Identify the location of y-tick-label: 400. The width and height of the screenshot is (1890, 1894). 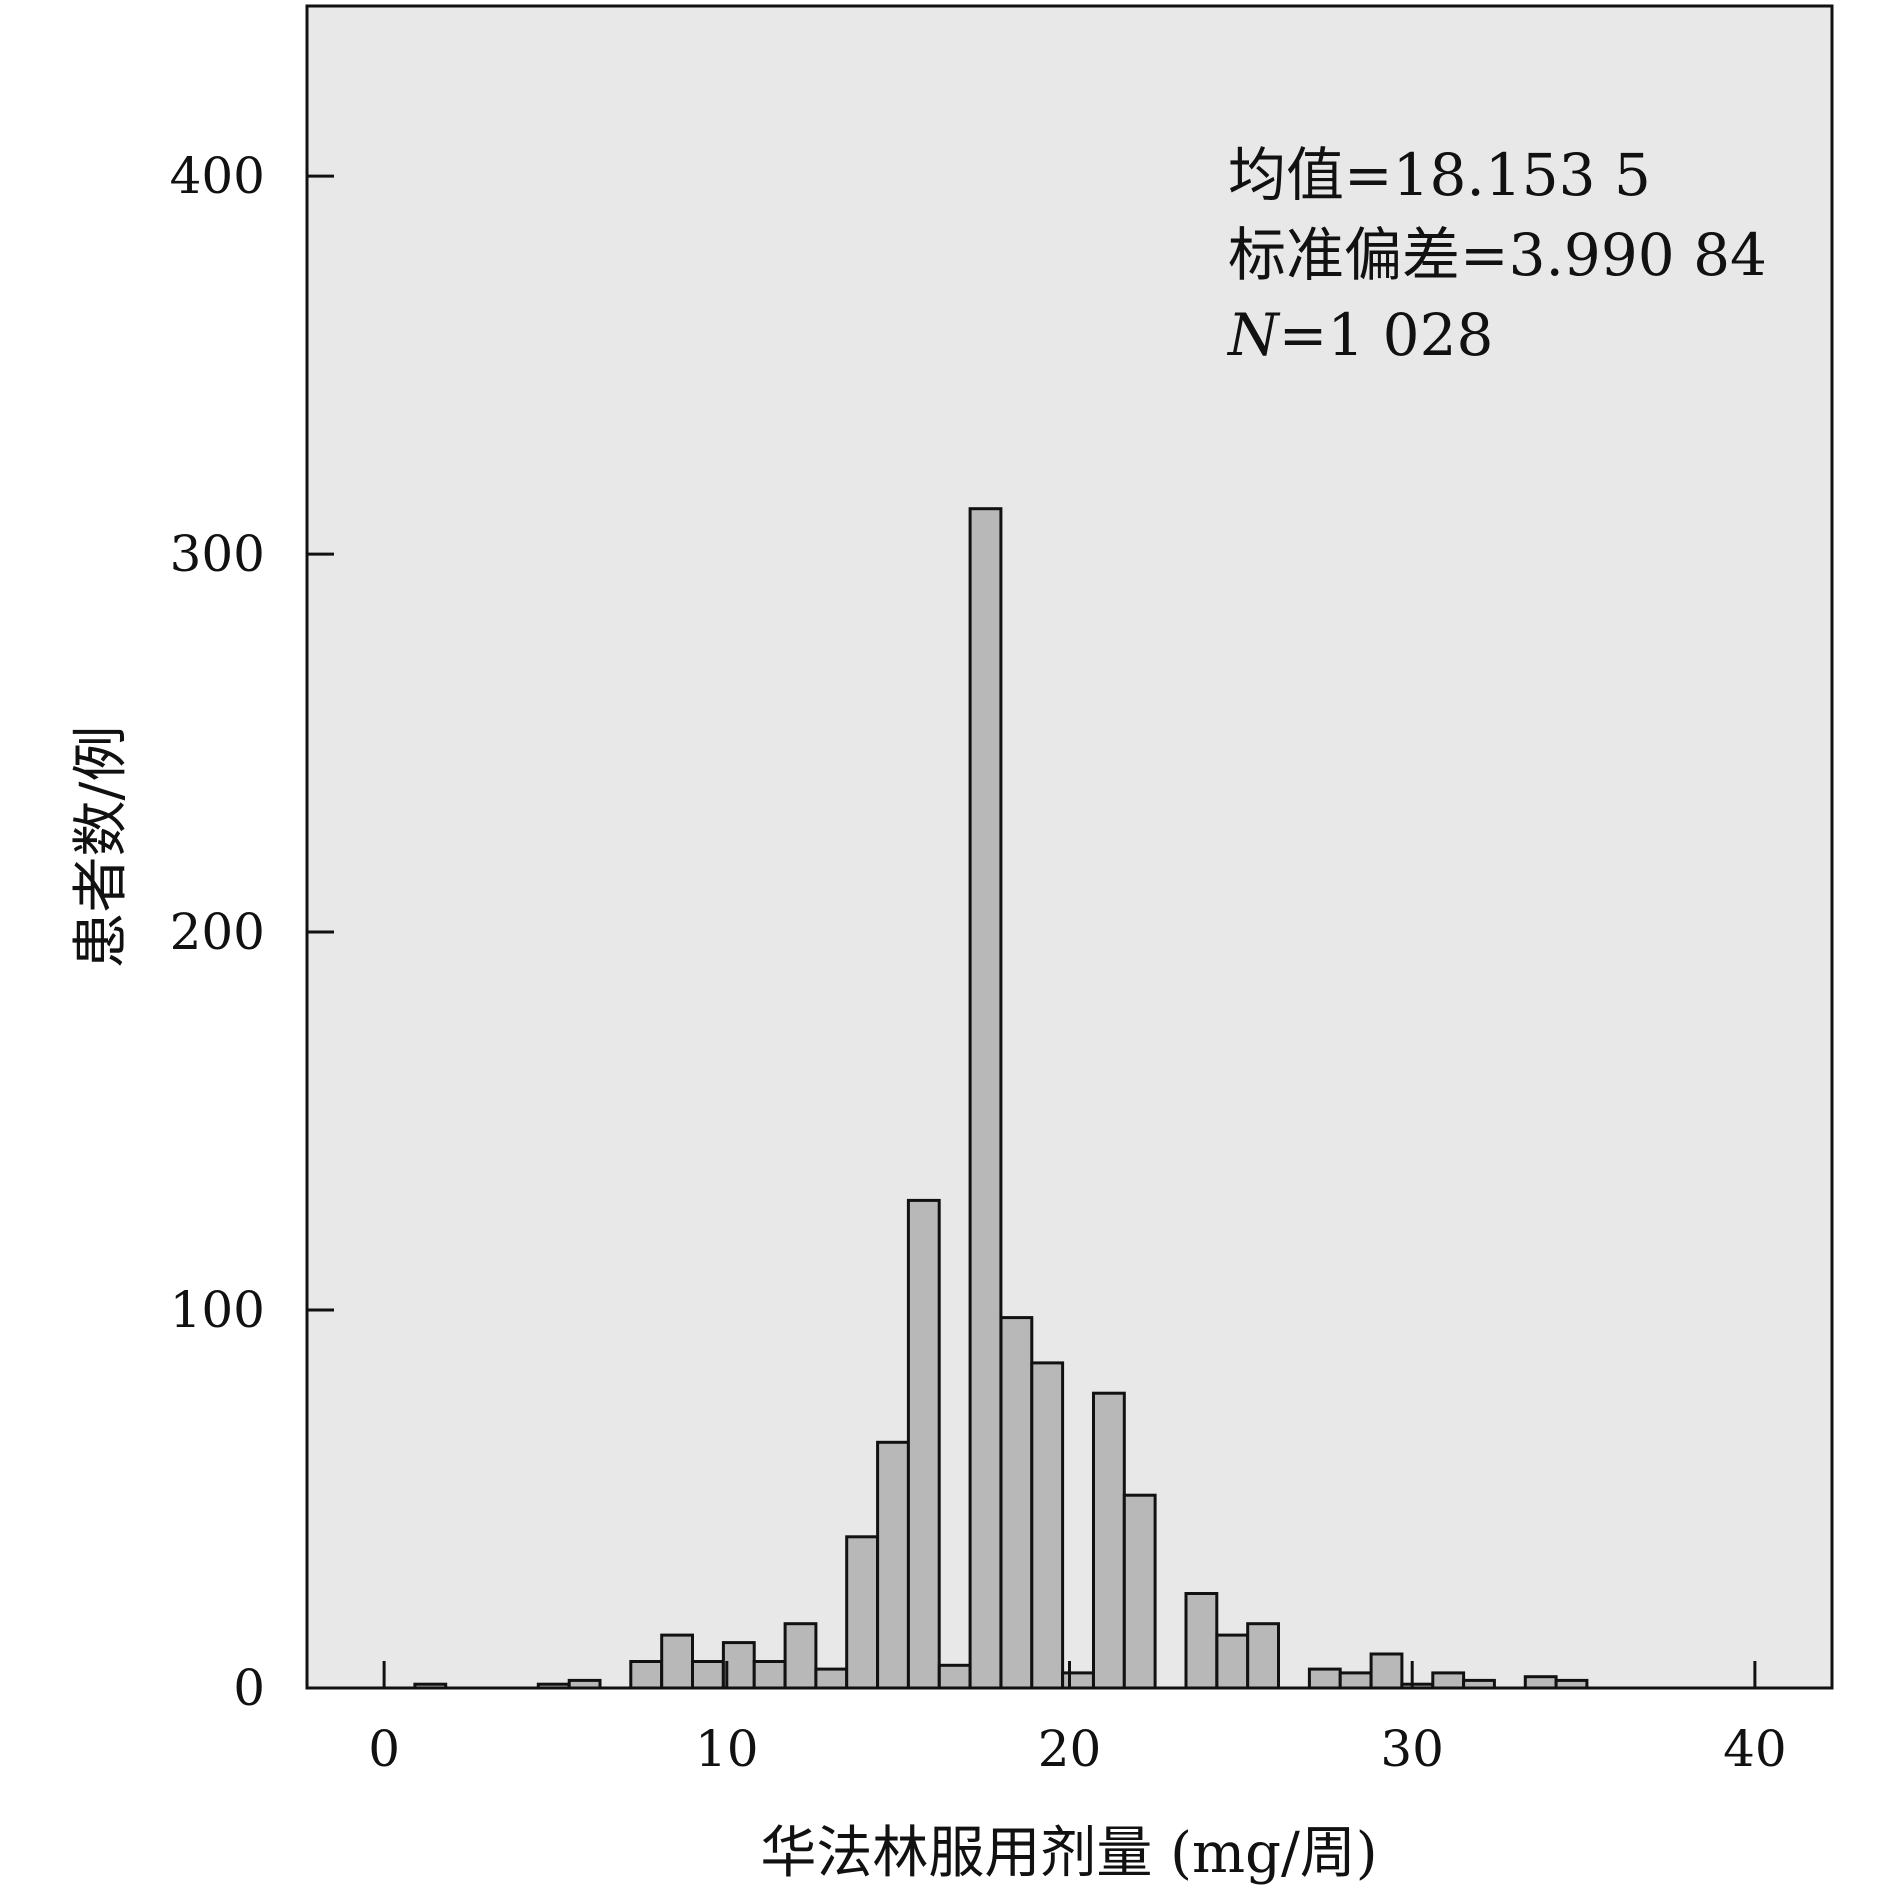
(217, 176).